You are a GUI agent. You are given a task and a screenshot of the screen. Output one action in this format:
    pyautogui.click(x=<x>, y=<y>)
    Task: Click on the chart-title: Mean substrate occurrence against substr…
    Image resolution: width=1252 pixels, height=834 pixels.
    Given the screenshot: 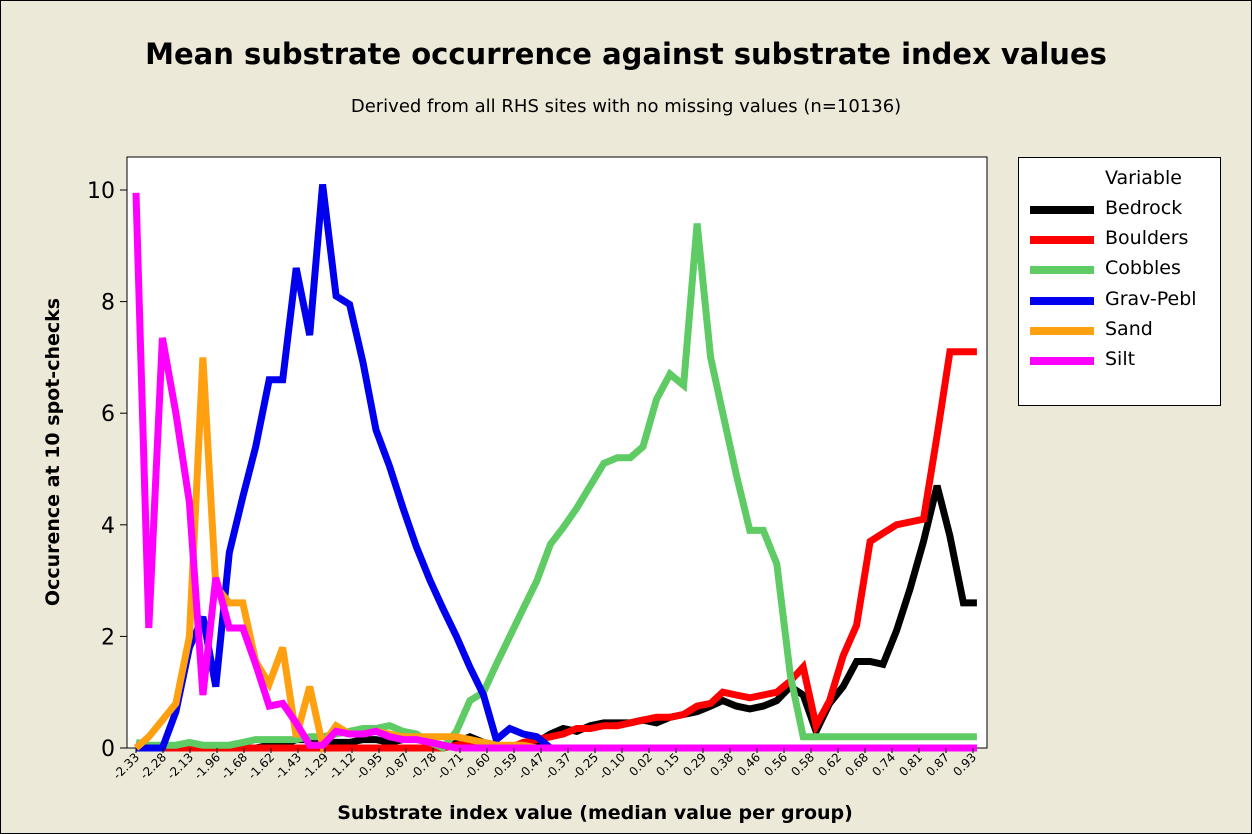 What is the action you would take?
    pyautogui.click(x=626, y=54)
    